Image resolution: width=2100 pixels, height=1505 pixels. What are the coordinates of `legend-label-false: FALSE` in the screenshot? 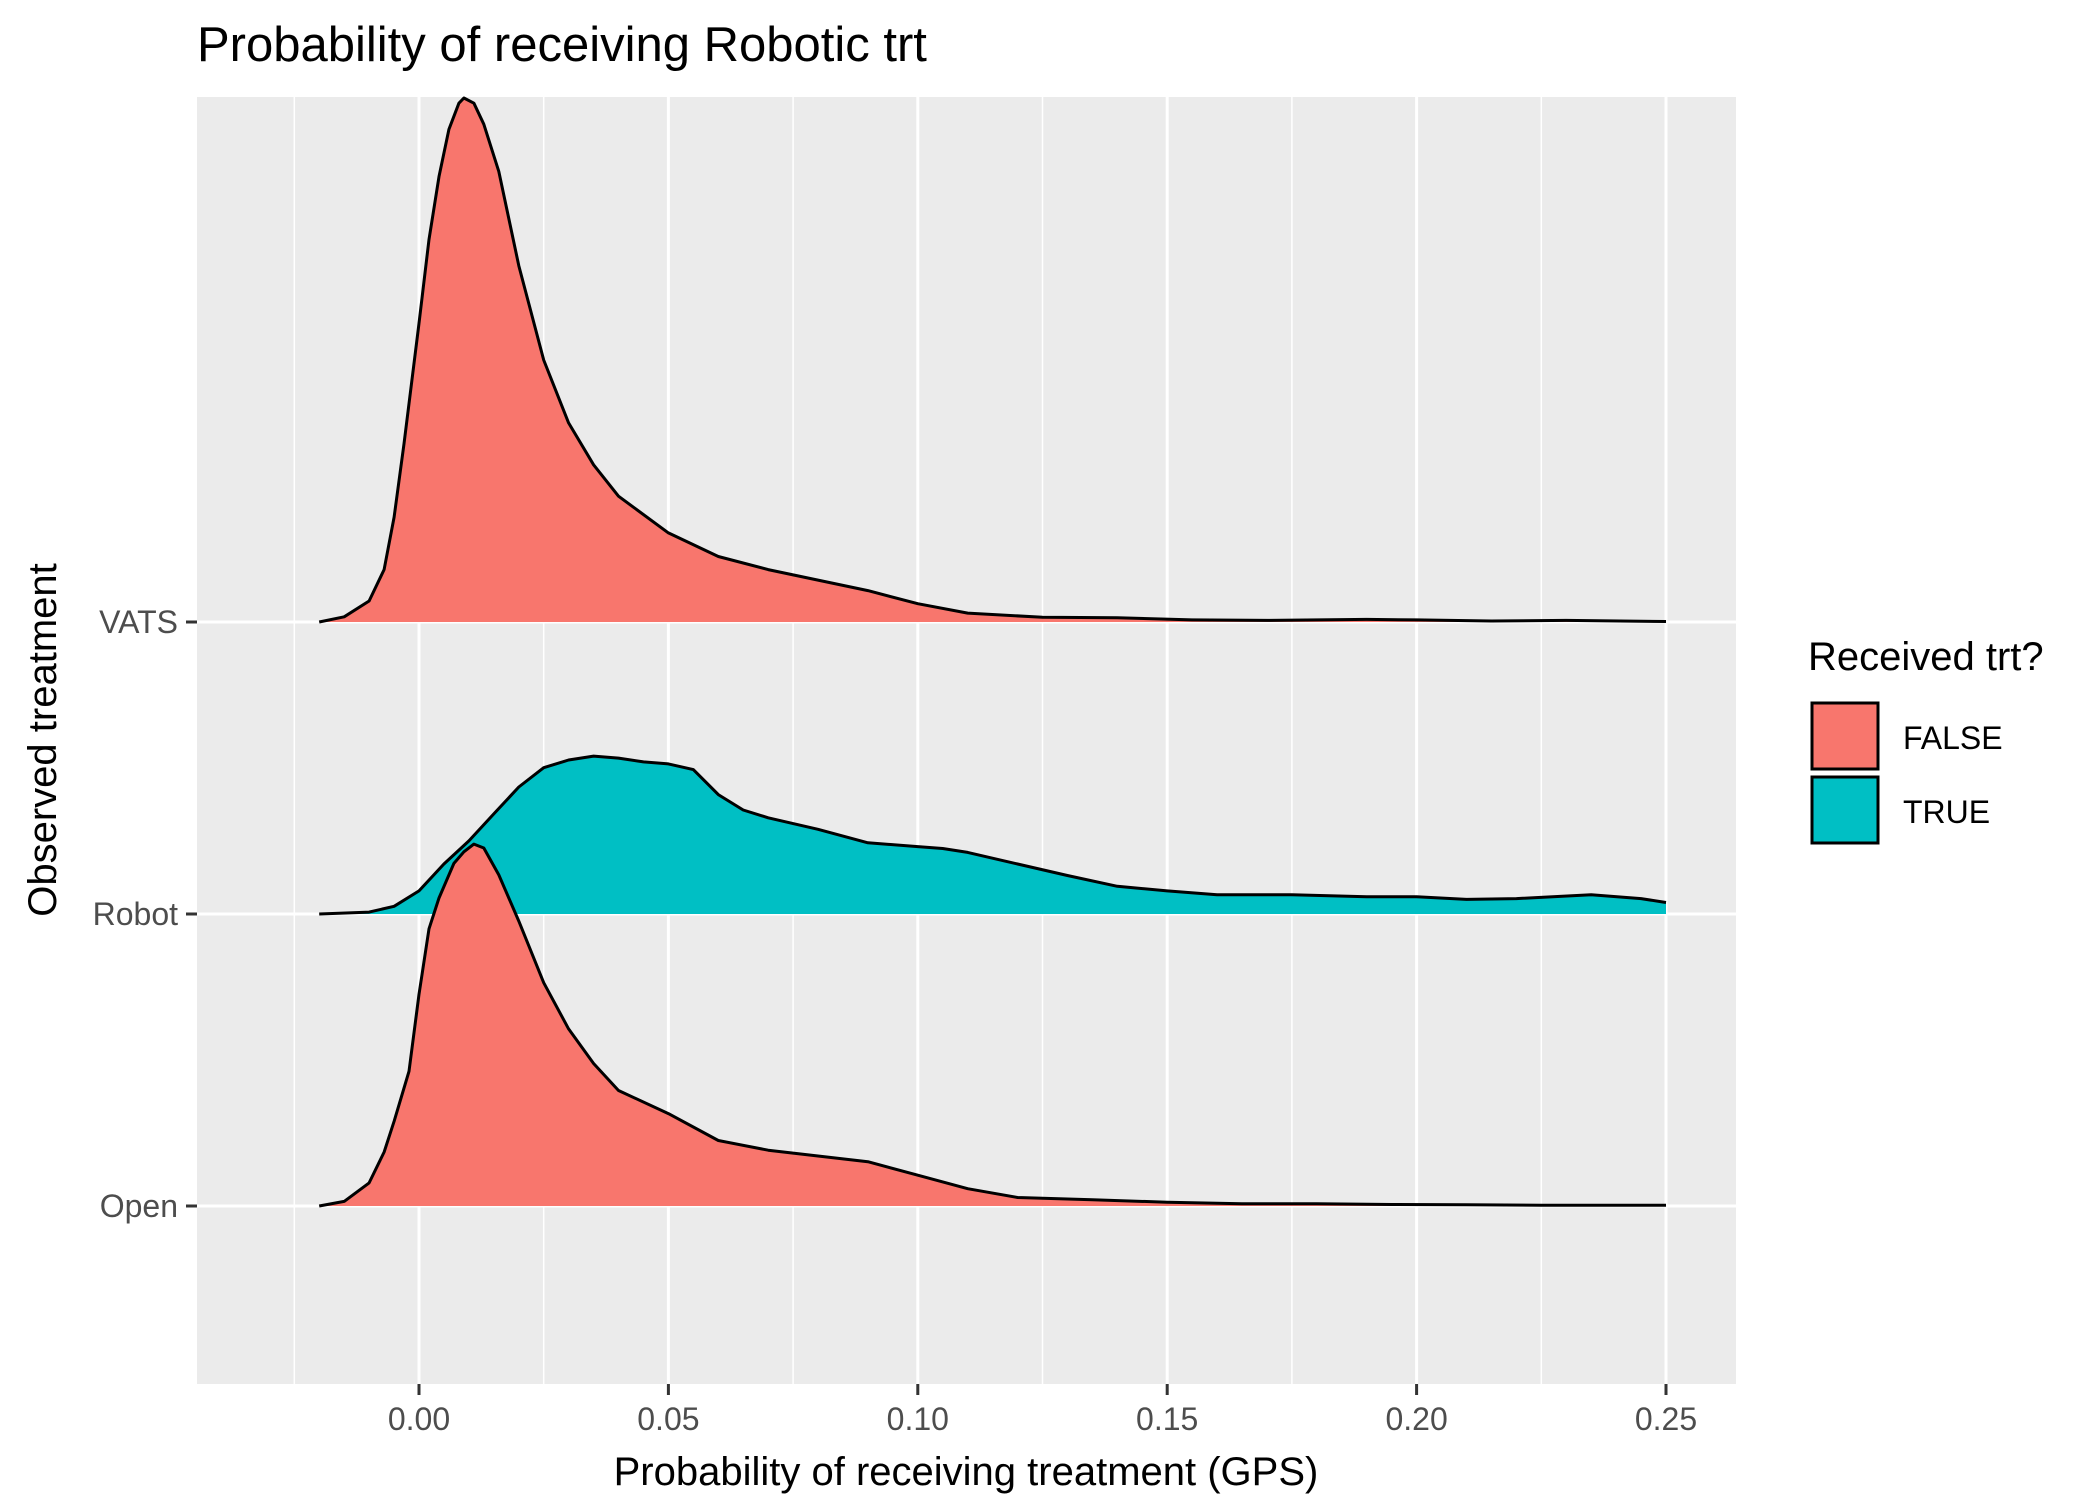 It's located at (1953, 738).